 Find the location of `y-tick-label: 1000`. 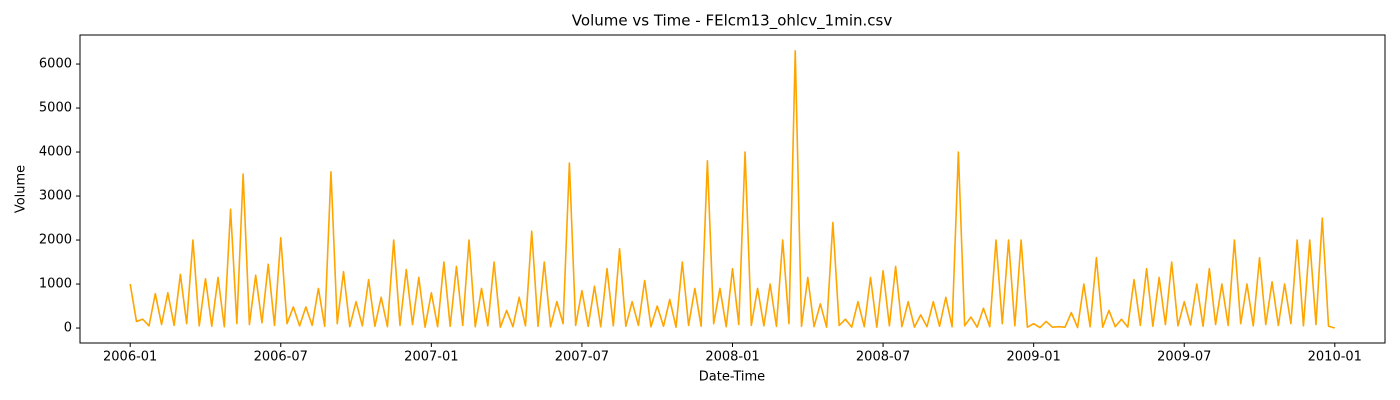

y-tick-label: 1000 is located at coordinates (55, 284).